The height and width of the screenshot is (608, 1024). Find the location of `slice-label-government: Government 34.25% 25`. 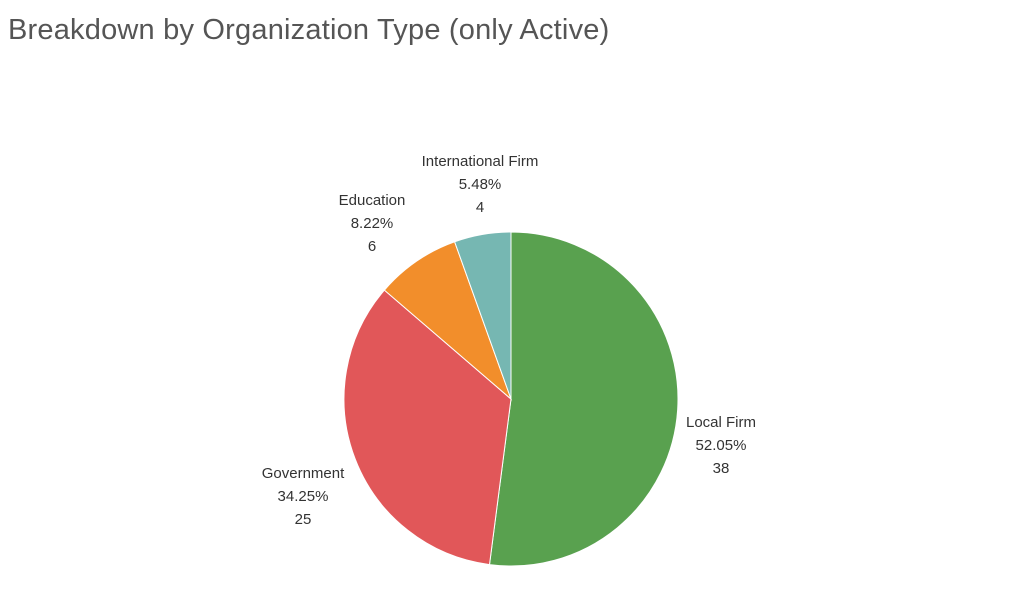

slice-label-government: Government 34.25% 25 is located at coordinates (303, 496).